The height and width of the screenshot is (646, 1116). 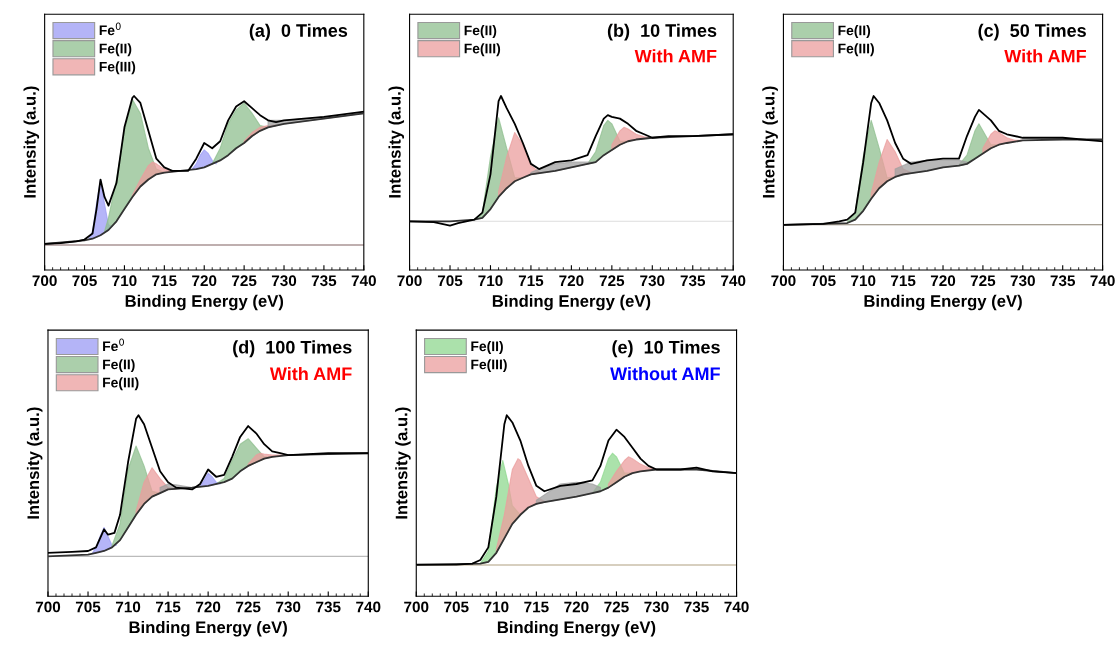 I want to click on chart-title: (b) 10 Times, so click(x=662, y=32).